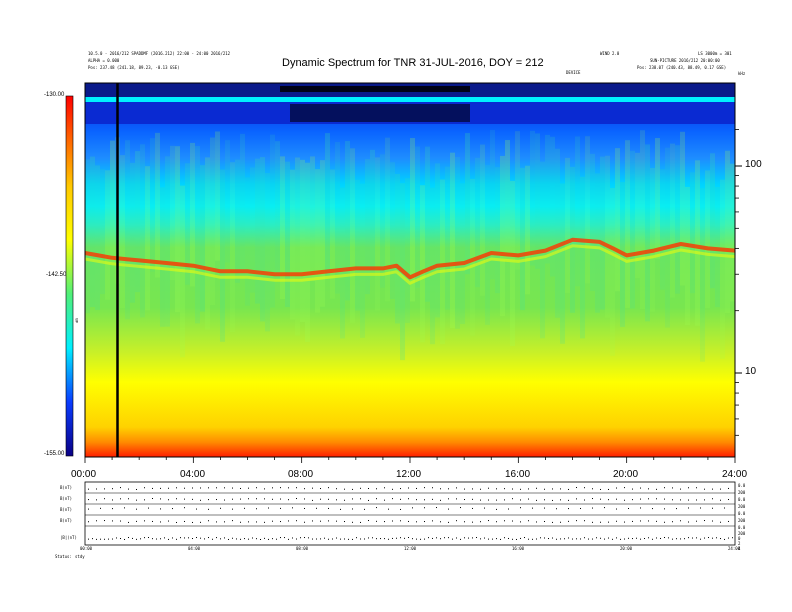  I want to click on lower-row-label-5: |B|(nT), so click(68, 537).